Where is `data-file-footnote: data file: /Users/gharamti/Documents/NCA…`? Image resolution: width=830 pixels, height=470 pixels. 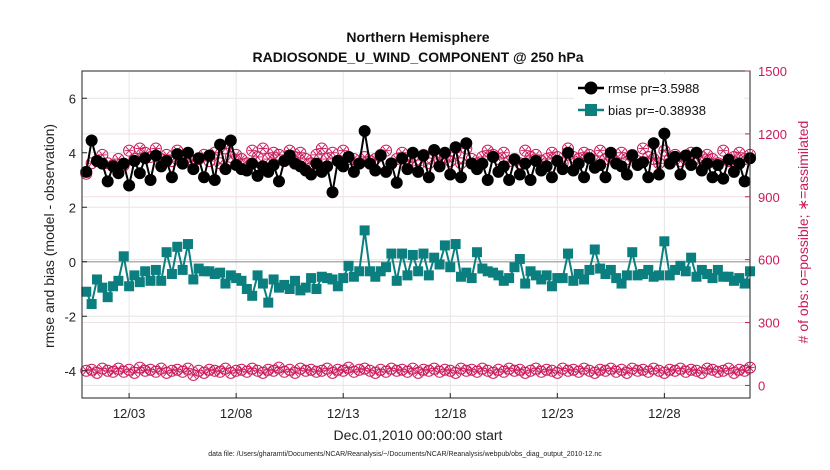 data-file-footnote: data file: /Users/gharamti/Documents/NCA… is located at coordinates (405, 454).